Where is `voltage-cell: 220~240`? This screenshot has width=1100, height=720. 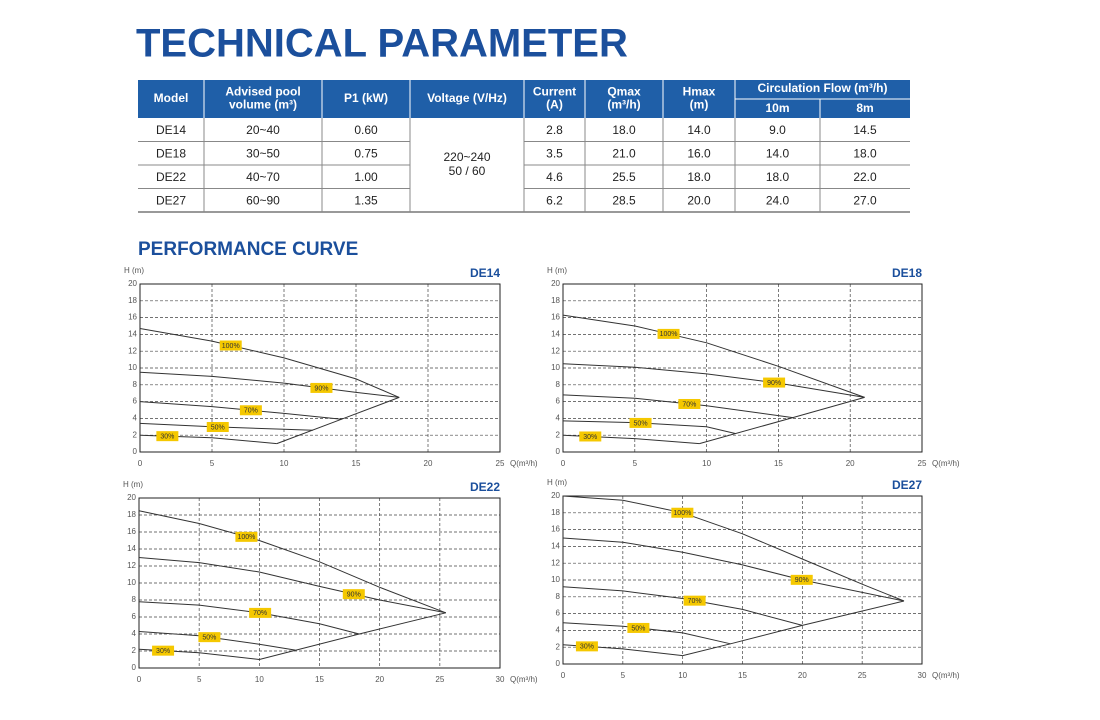 voltage-cell: 220~240 is located at coordinates (466, 157).